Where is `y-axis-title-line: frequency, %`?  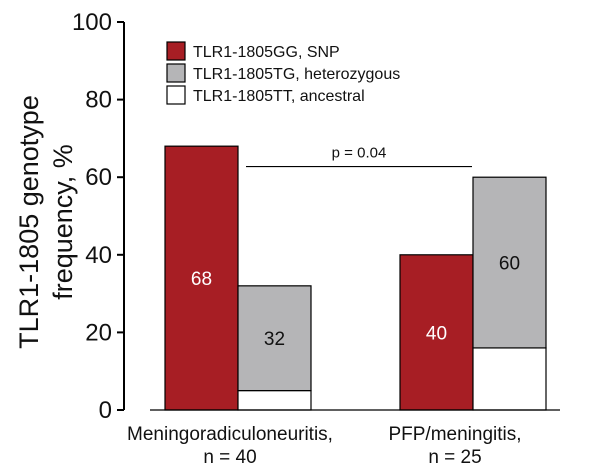
y-axis-title-line: frequency, % is located at coordinates (63, 222).